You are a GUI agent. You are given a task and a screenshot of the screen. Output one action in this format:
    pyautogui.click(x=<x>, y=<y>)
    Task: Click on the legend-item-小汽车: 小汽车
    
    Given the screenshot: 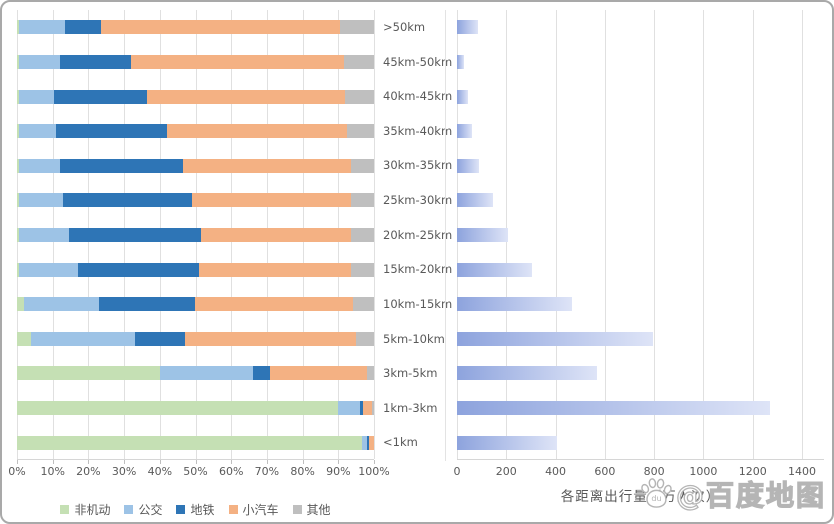 What is the action you would take?
    pyautogui.click(x=253, y=509)
    